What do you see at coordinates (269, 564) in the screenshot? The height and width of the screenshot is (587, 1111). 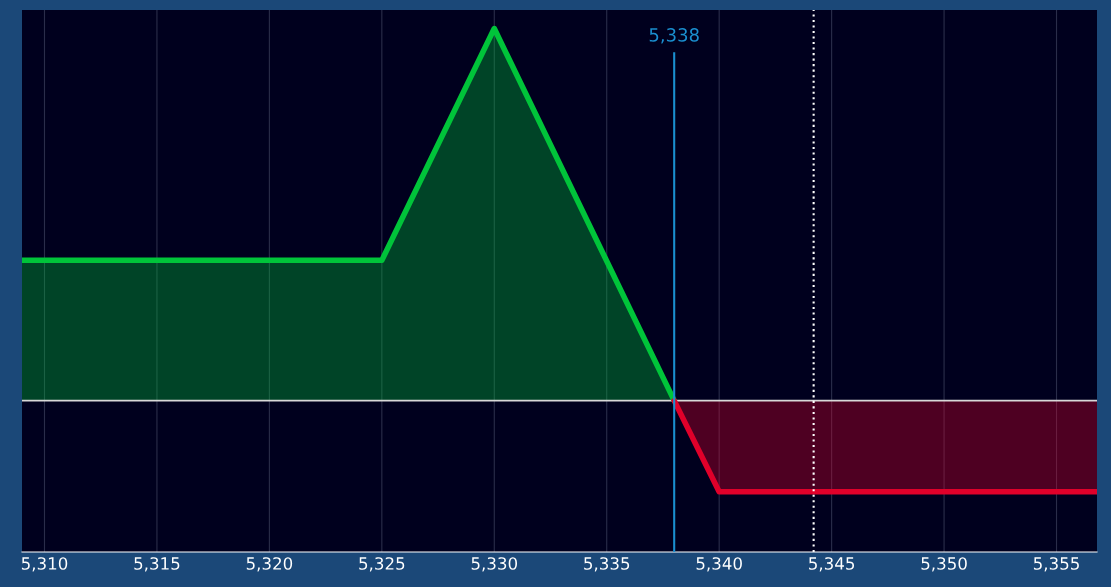 I see `x-tick-label: 5,320` at bounding box center [269, 564].